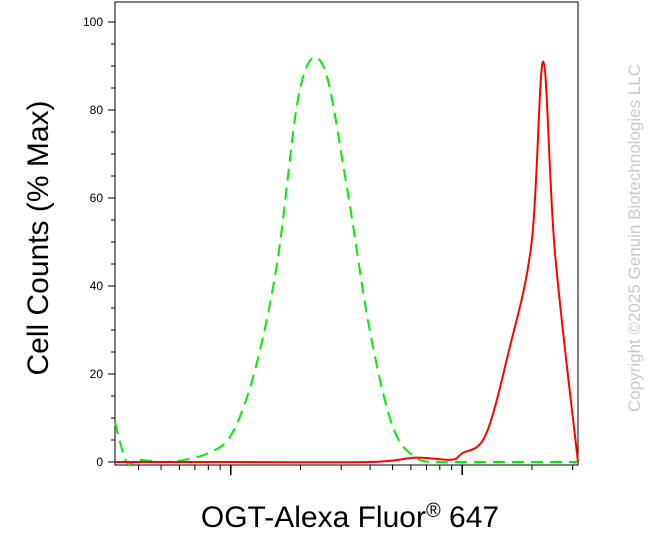 The width and height of the screenshot is (660, 549). I want to click on x-axis-title-main: OGT-Alexa Fluor, so click(313, 517).